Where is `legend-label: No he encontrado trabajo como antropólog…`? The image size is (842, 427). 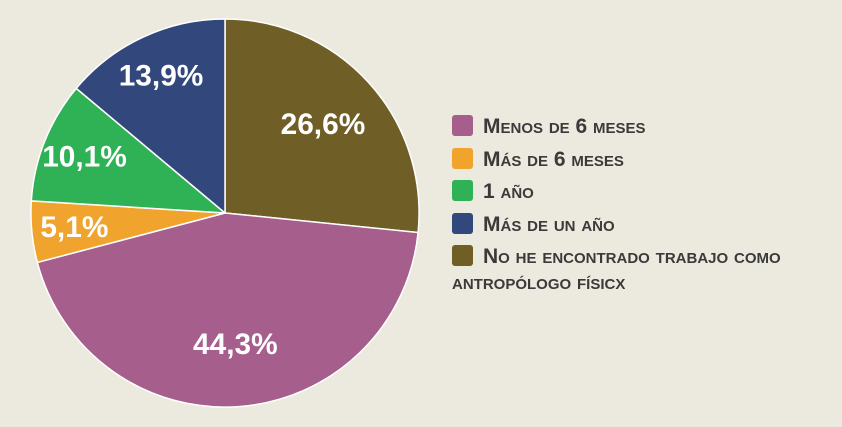
legend-label: No he encontrado trabajo como antropólog… is located at coordinates (616, 270).